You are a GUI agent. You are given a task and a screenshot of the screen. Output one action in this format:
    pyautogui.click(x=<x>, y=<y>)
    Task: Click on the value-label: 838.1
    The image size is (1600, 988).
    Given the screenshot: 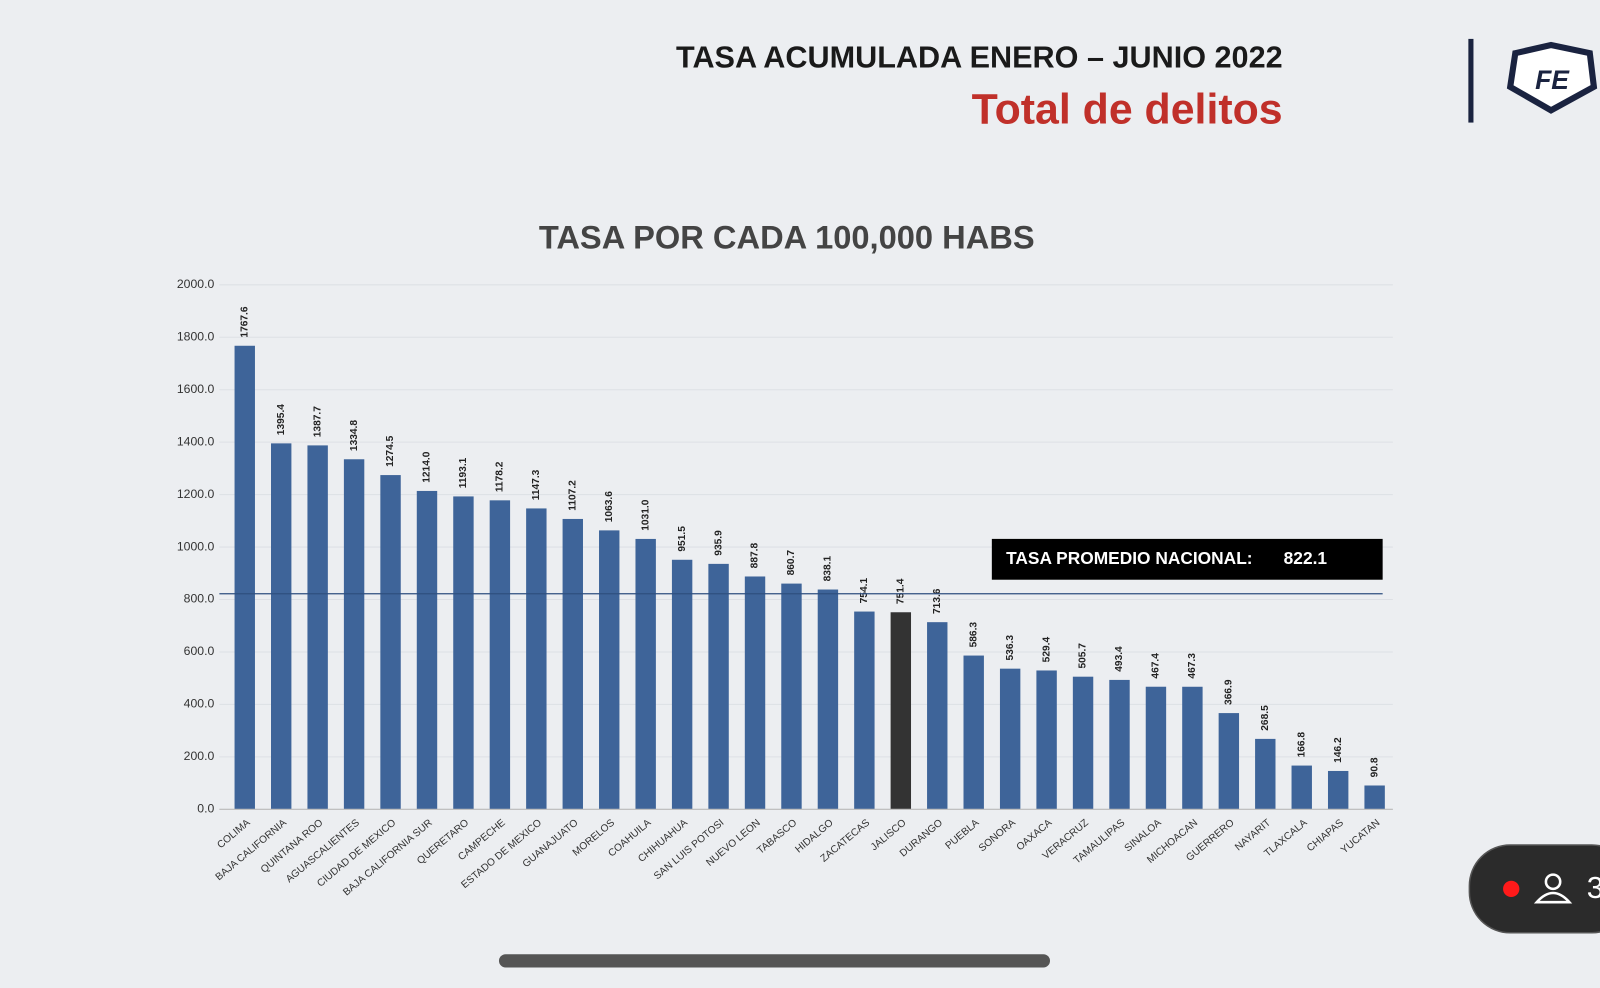 What is the action you would take?
    pyautogui.click(x=828, y=569)
    